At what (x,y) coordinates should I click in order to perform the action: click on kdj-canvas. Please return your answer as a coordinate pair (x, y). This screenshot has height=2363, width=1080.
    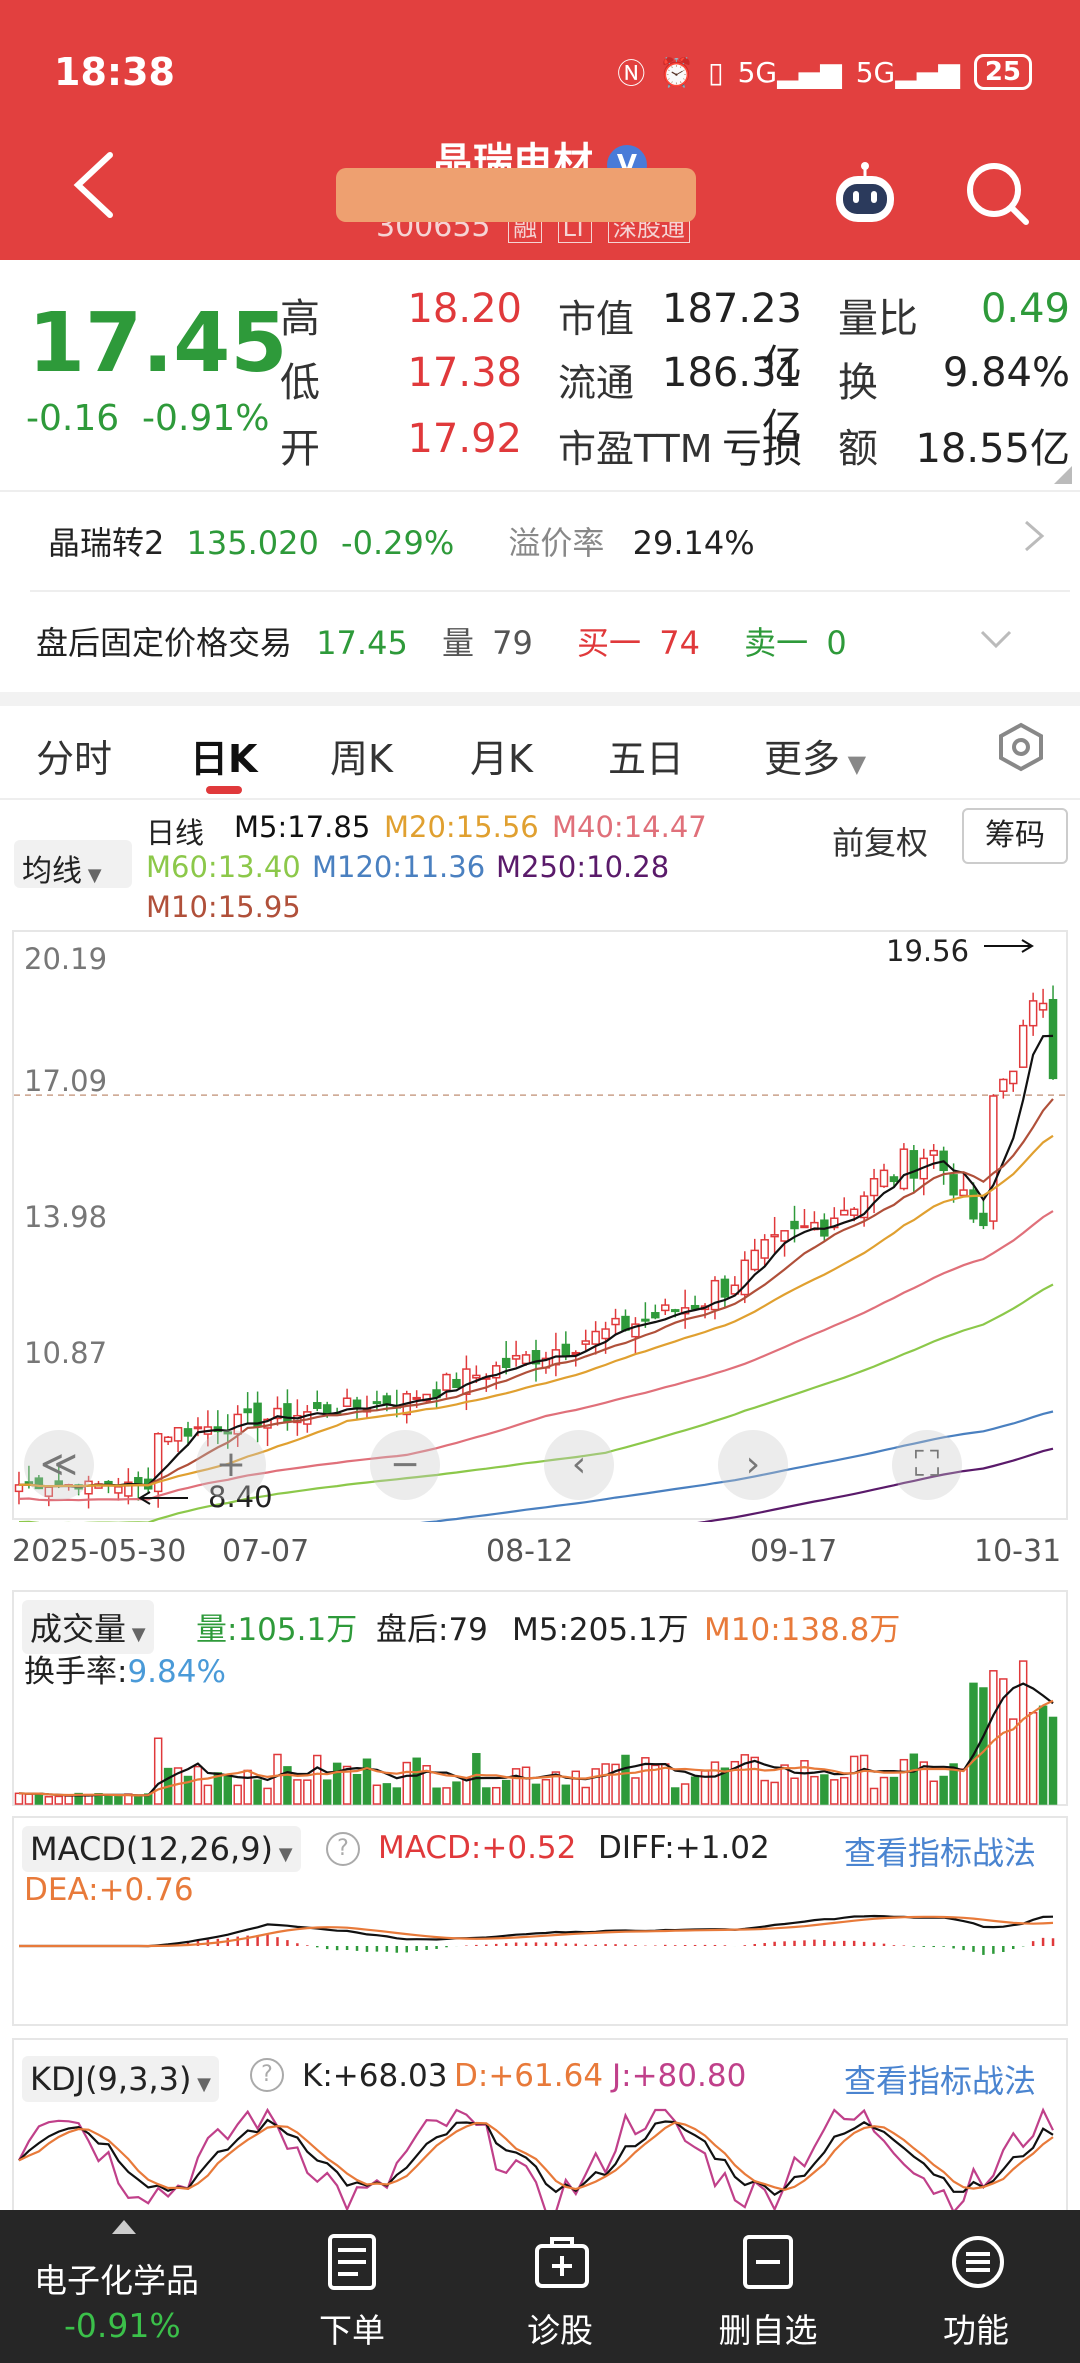
    Looking at the image, I should click on (536, 2160).